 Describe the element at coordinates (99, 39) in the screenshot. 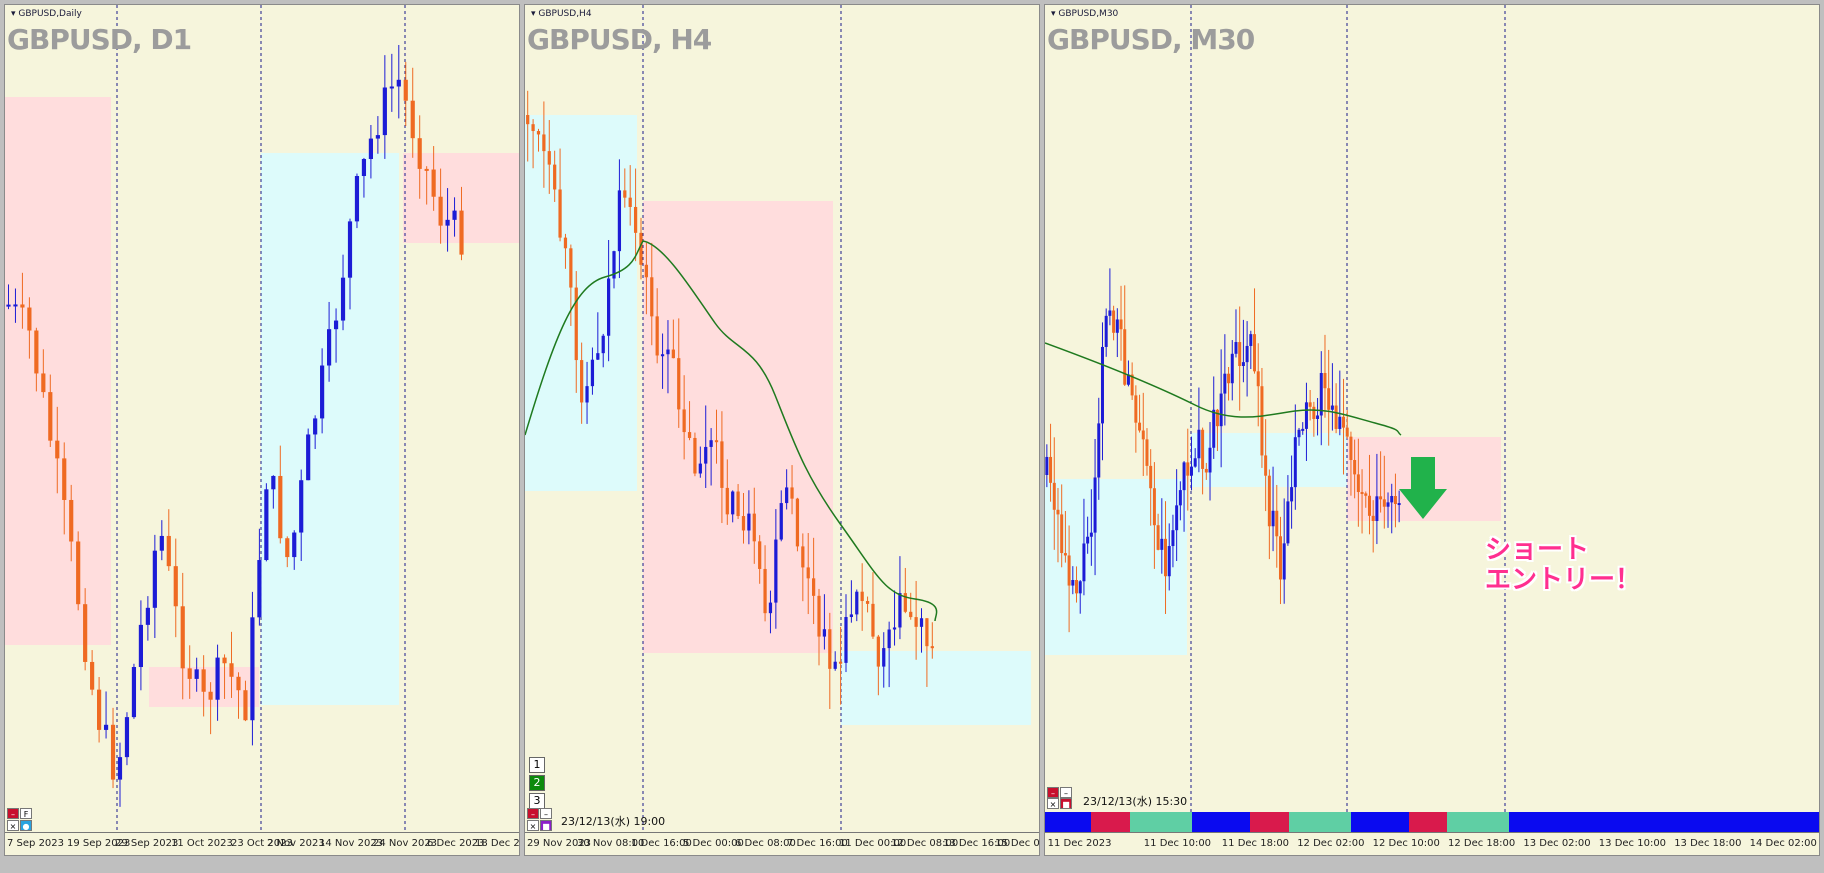

I see `panel-title: GBPUSD, D1` at that location.